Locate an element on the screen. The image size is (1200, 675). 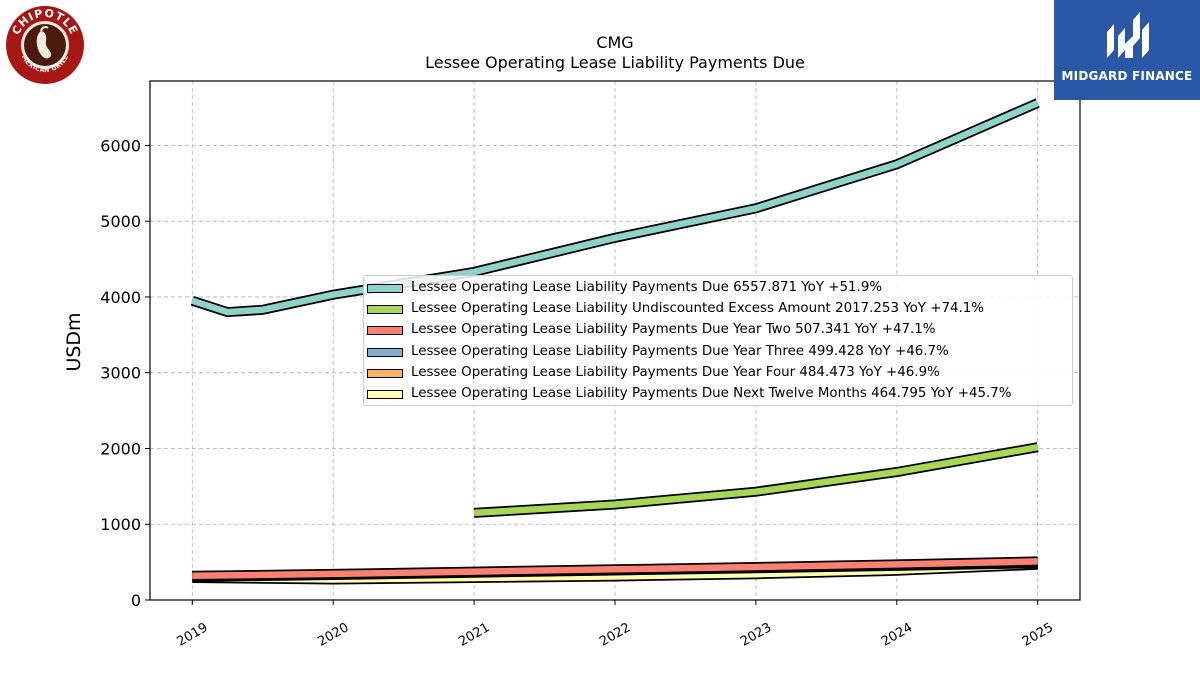
y-tick-label: 4000 is located at coordinates (120, 297).